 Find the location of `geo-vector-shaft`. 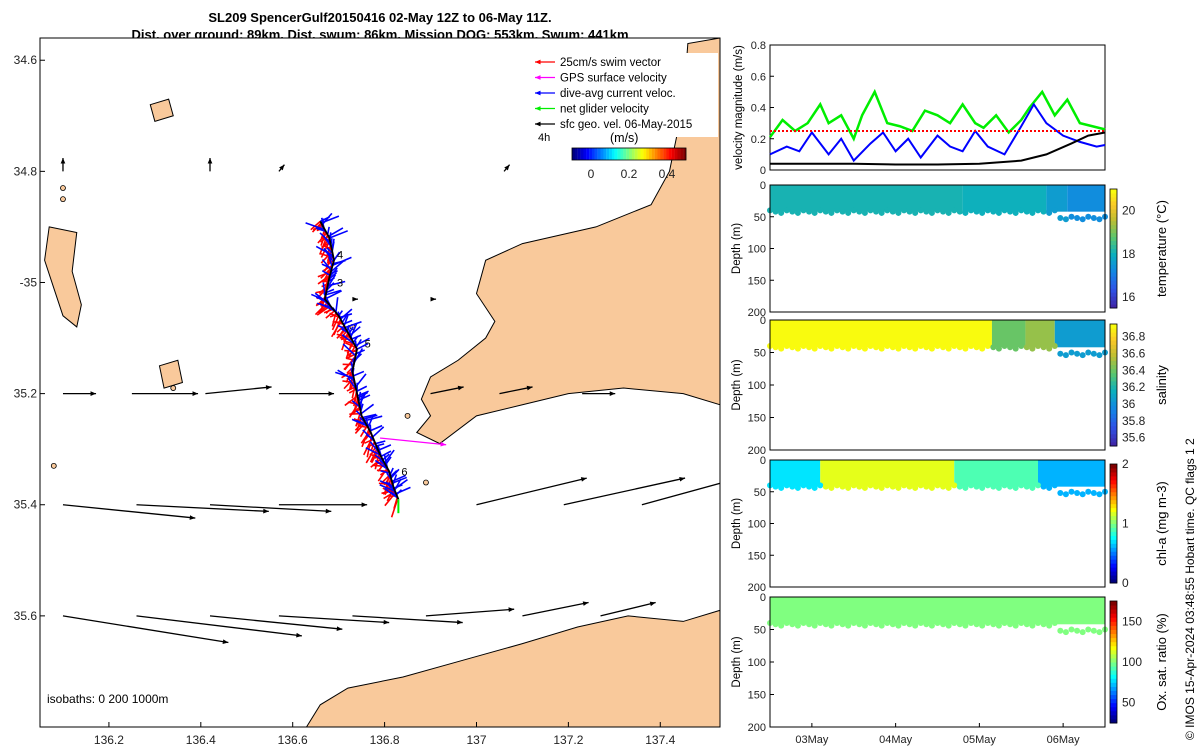

geo-vector-shaft is located at coordinates (624, 491).